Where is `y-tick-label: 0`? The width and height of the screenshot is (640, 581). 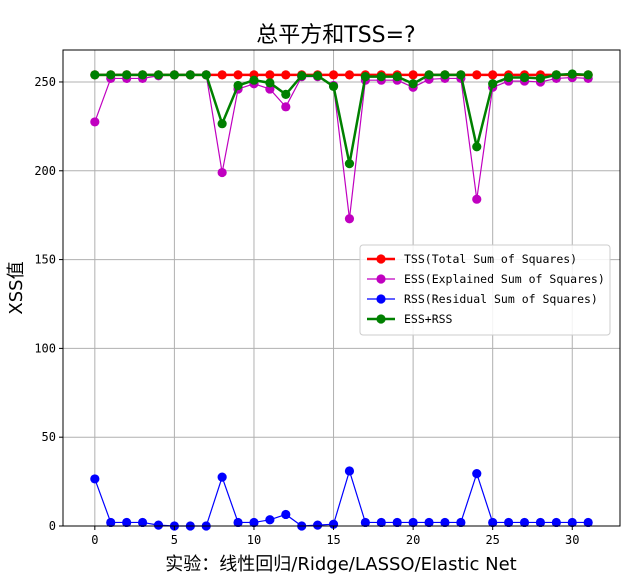
y-tick-label: 0 is located at coordinates (52, 526).